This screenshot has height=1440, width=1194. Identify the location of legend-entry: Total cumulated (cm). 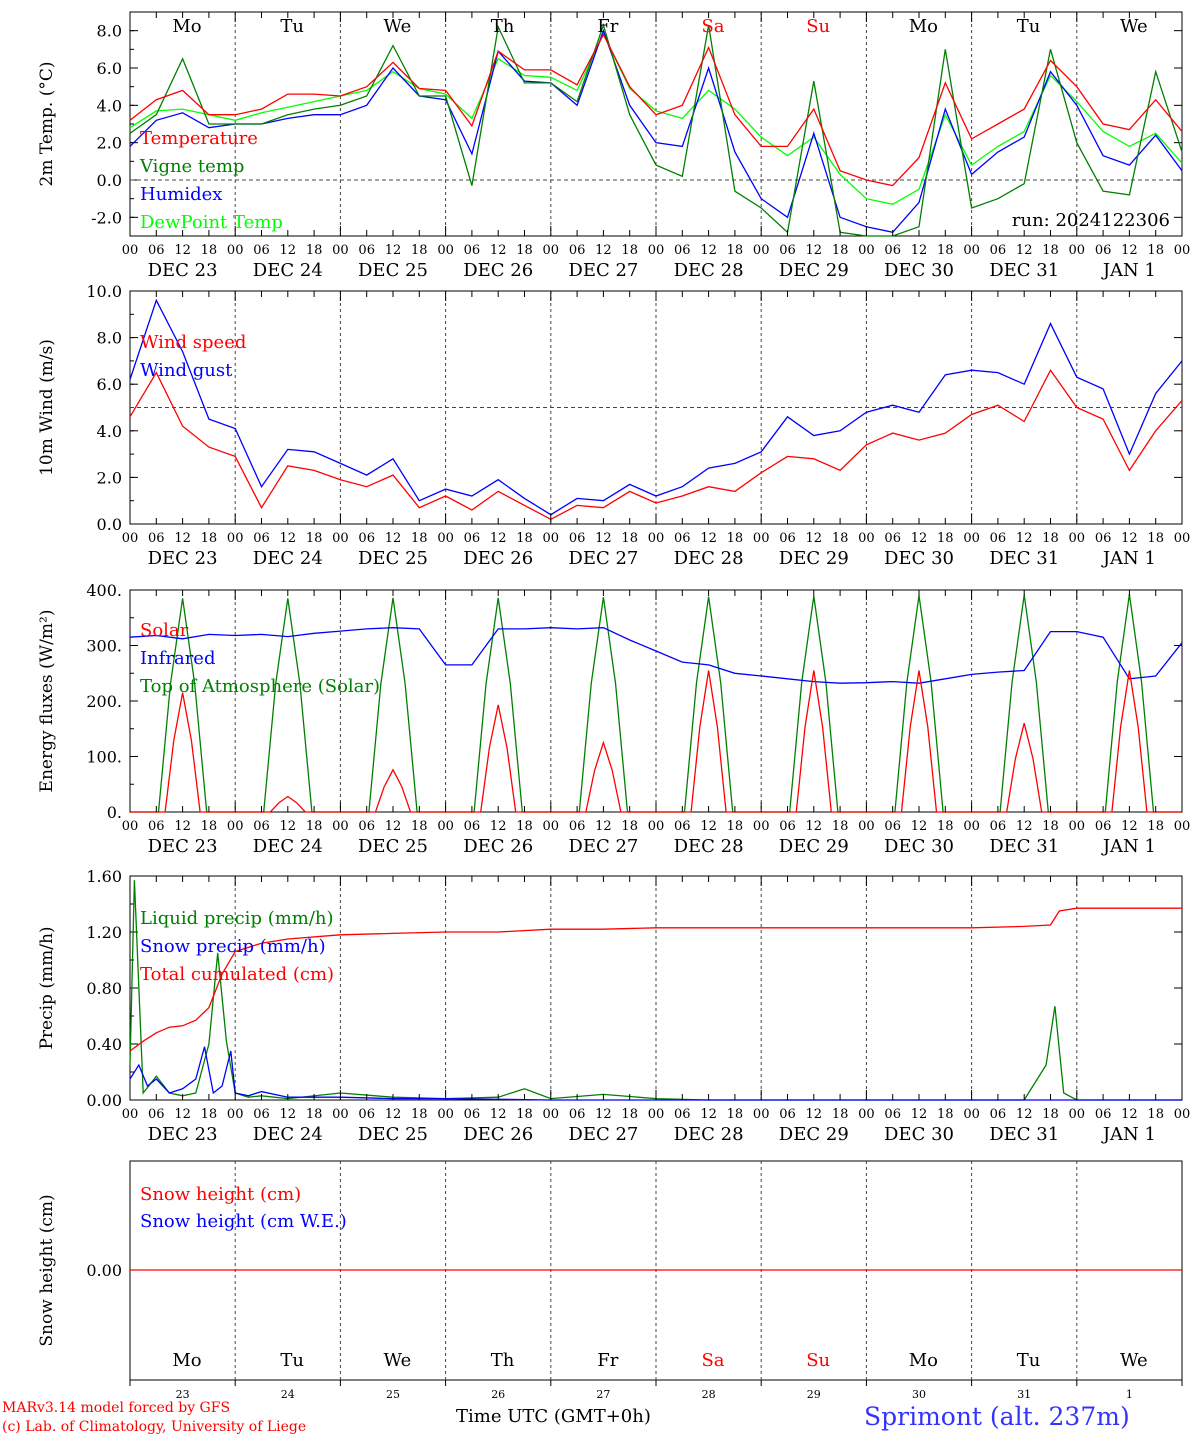
(237, 974).